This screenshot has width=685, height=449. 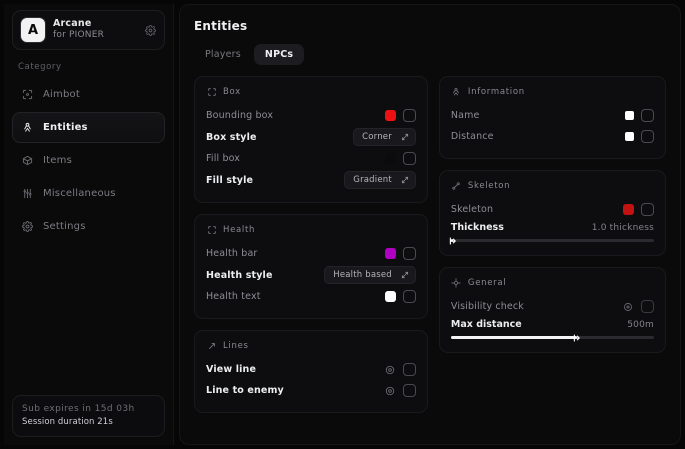 I want to click on row-fill-style: Fill style Gradient, so click(x=311, y=180).